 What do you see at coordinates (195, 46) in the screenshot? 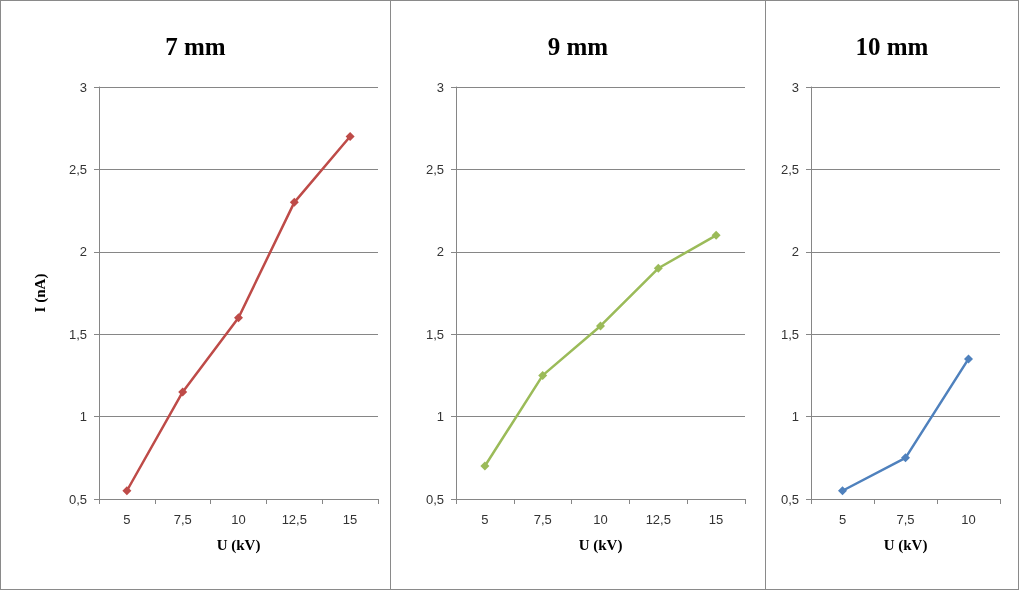
I see `chart-title: 7 mm` at bounding box center [195, 46].